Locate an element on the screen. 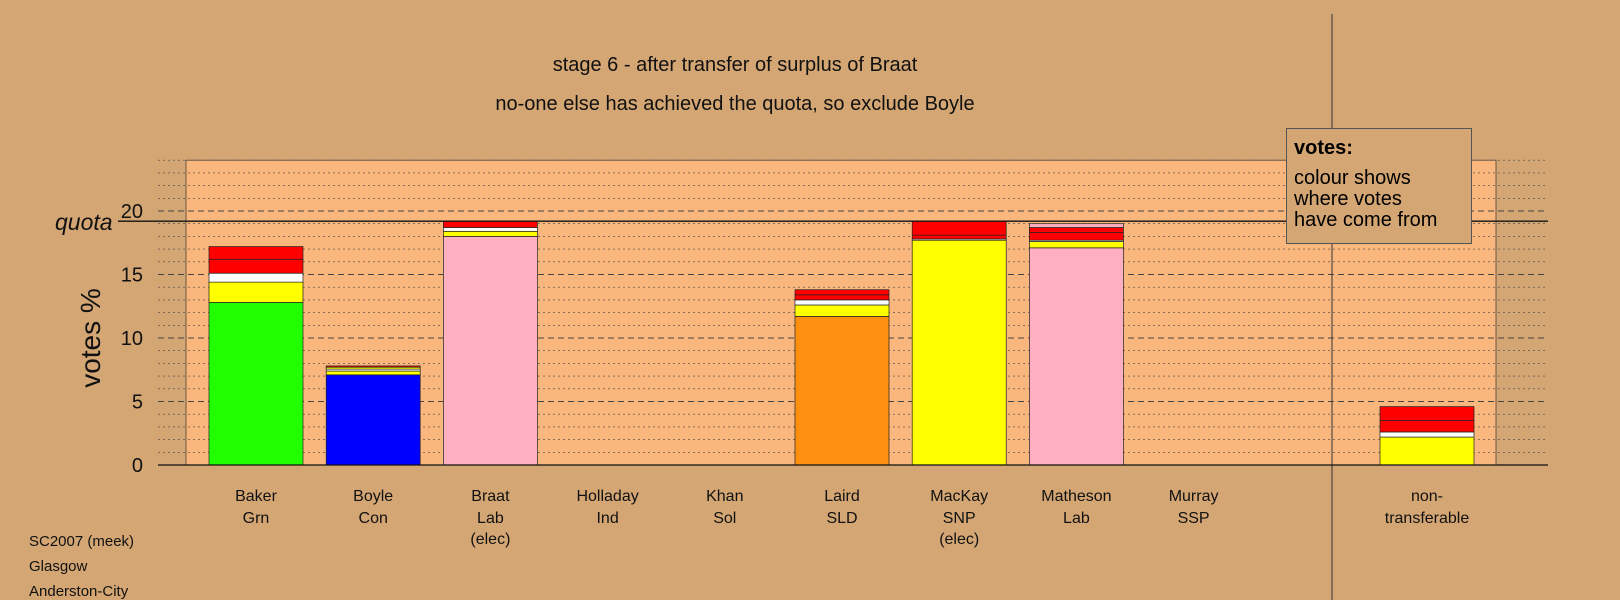 Image resolution: width=1620 pixels, height=600 pixels. y-tick-label: 5 is located at coordinates (137, 403).